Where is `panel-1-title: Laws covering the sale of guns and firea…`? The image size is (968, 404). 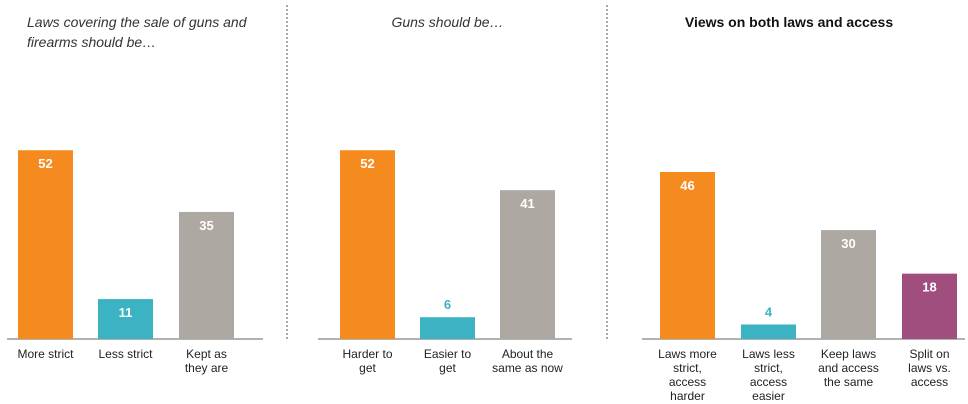
panel-1-title: Laws covering the sale of guns and firea… is located at coordinates (137, 32).